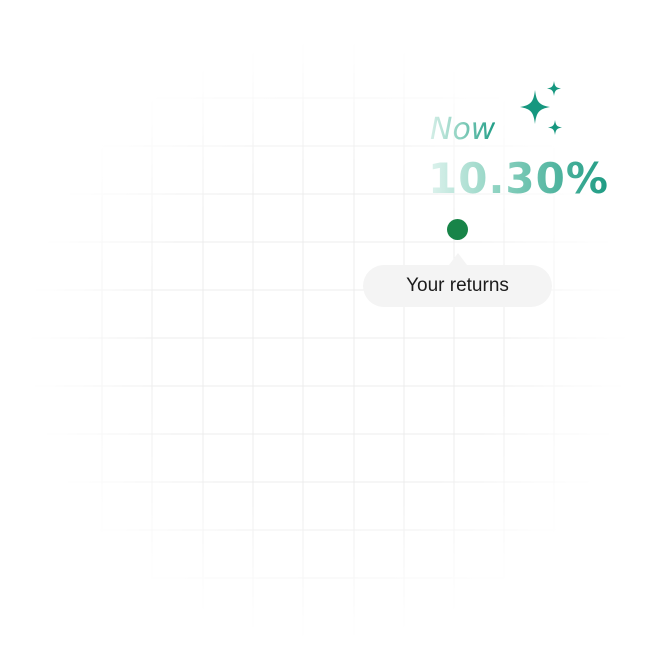  What do you see at coordinates (518, 179) in the screenshot?
I see `rate-value: 10.30%` at bounding box center [518, 179].